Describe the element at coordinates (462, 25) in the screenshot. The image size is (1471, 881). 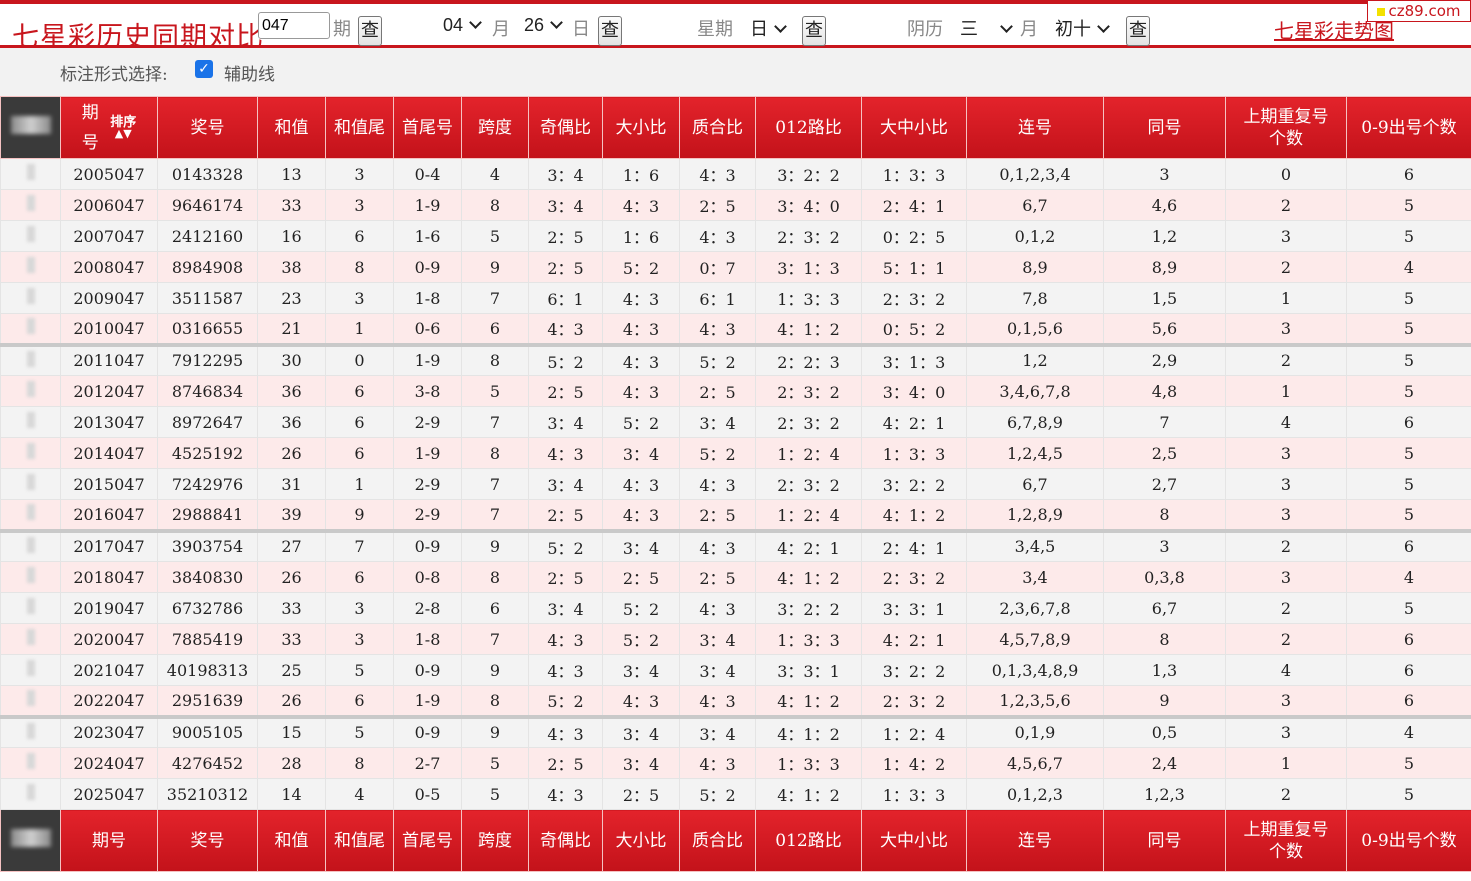
I see `month-select: 04` at that location.